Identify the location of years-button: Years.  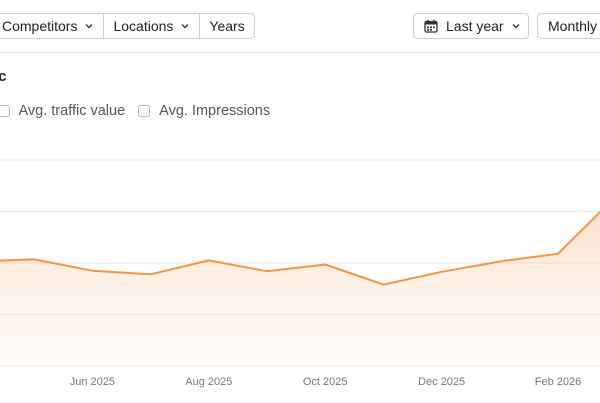
(226, 26).